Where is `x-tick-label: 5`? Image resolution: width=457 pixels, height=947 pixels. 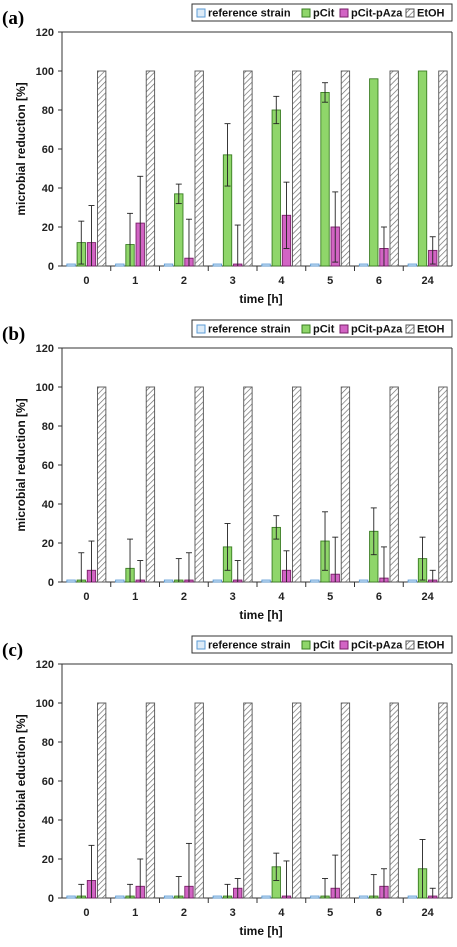
x-tick-label: 5 is located at coordinates (330, 913).